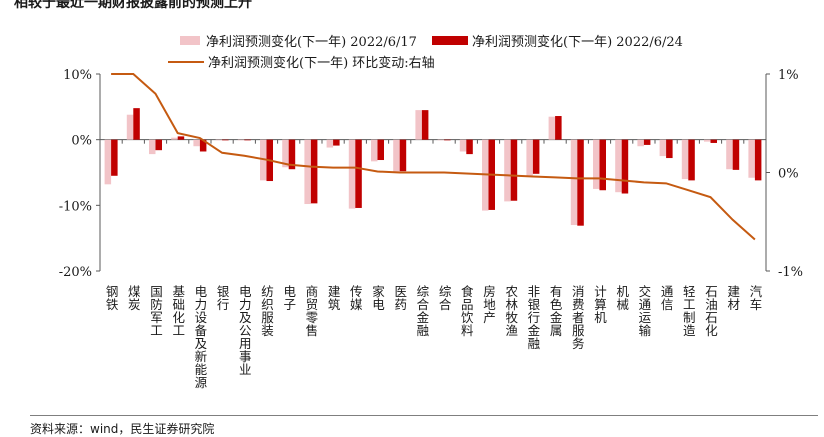  What do you see at coordinates (266, 311) in the screenshot?
I see `x-tick-label: 纺织服装` at bounding box center [266, 311].